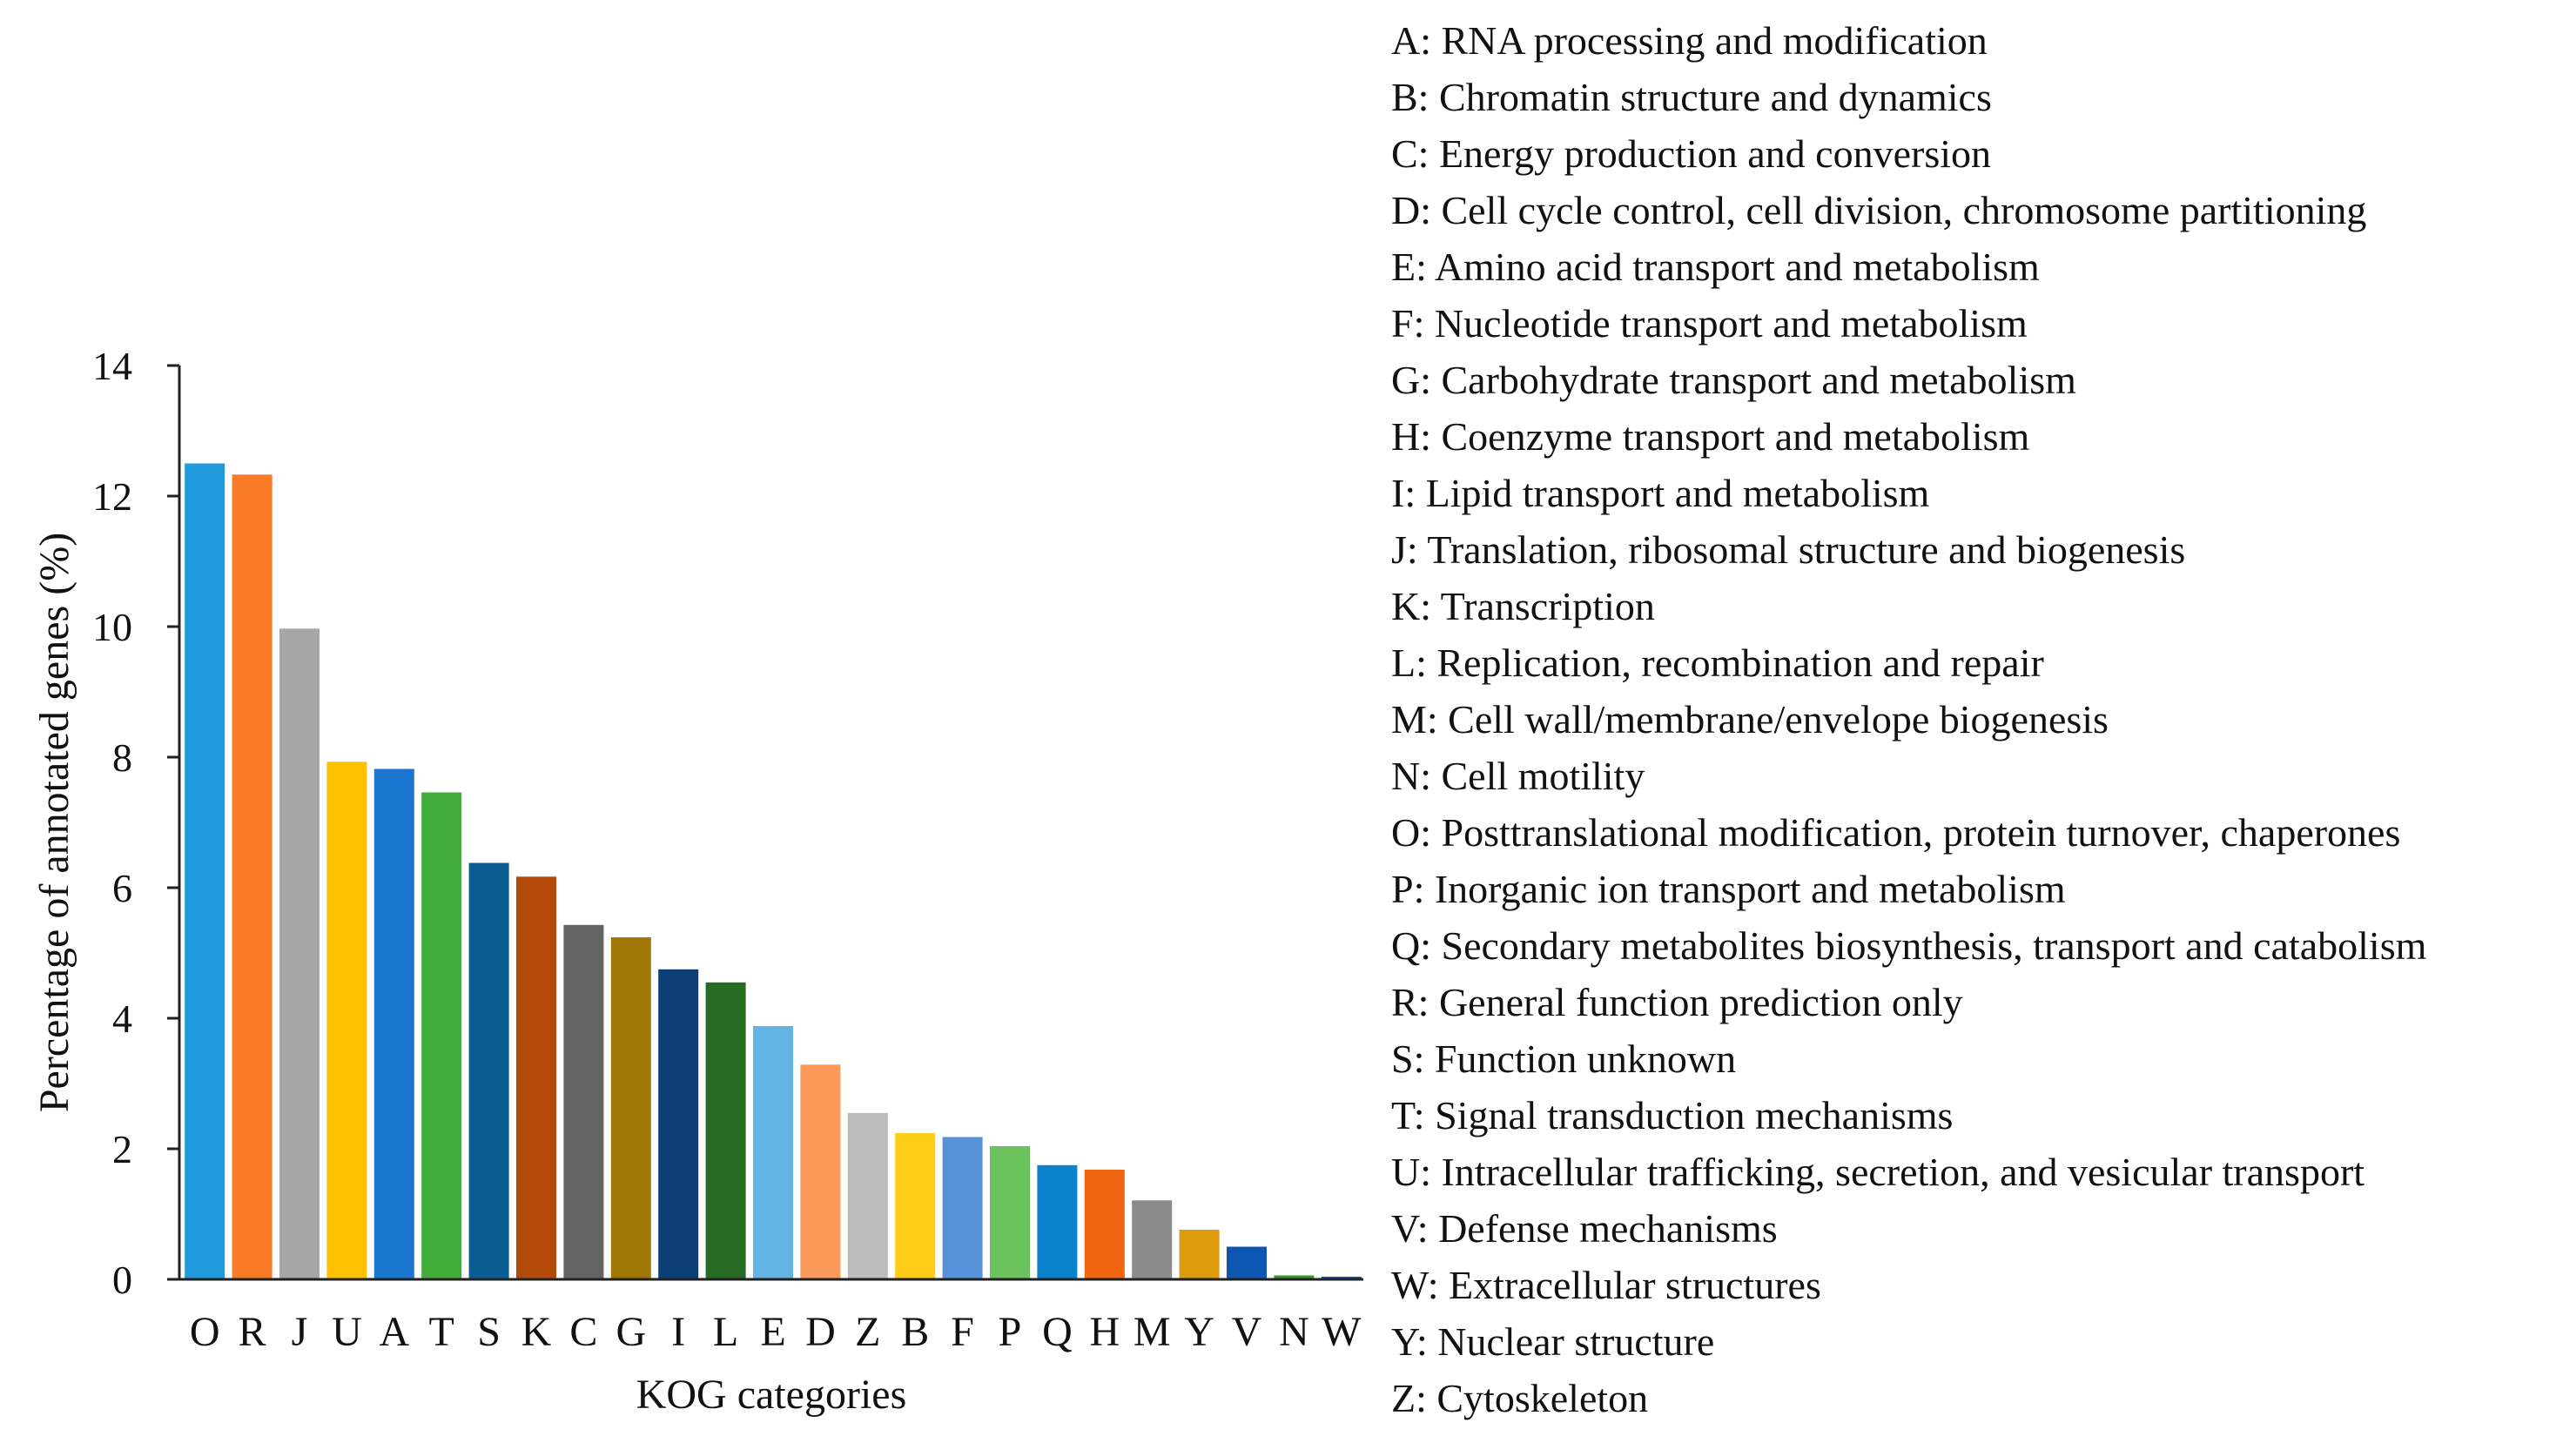 This screenshot has height=1456, width=2563. Describe the element at coordinates (441, 1035) in the screenshot. I see `bar-t` at that location.